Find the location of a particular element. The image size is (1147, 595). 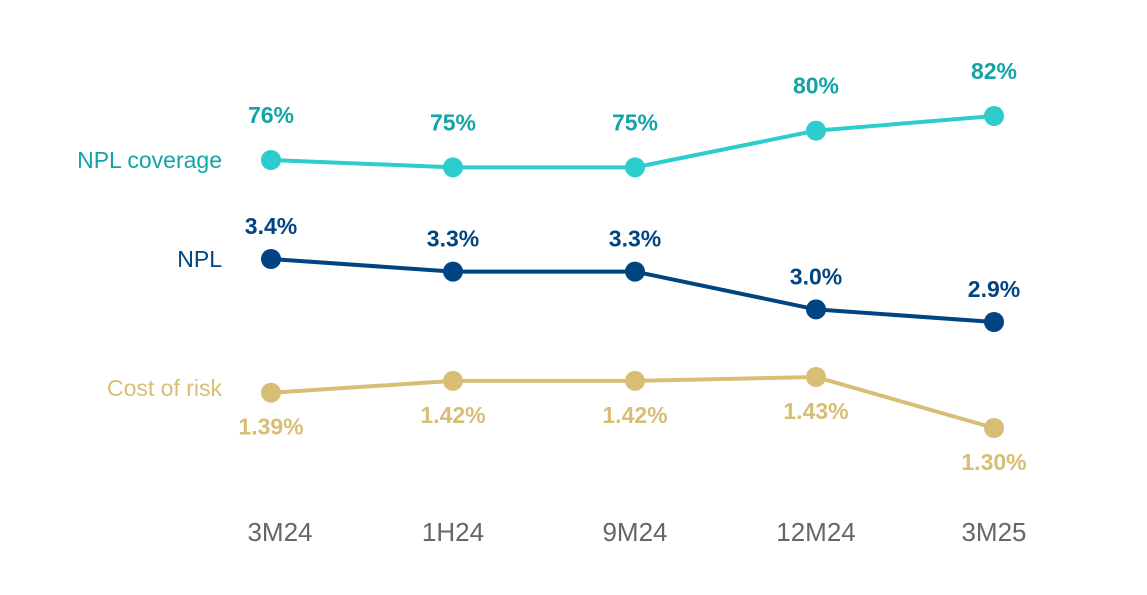

npl-series-label: NPL is located at coordinates (199, 259).